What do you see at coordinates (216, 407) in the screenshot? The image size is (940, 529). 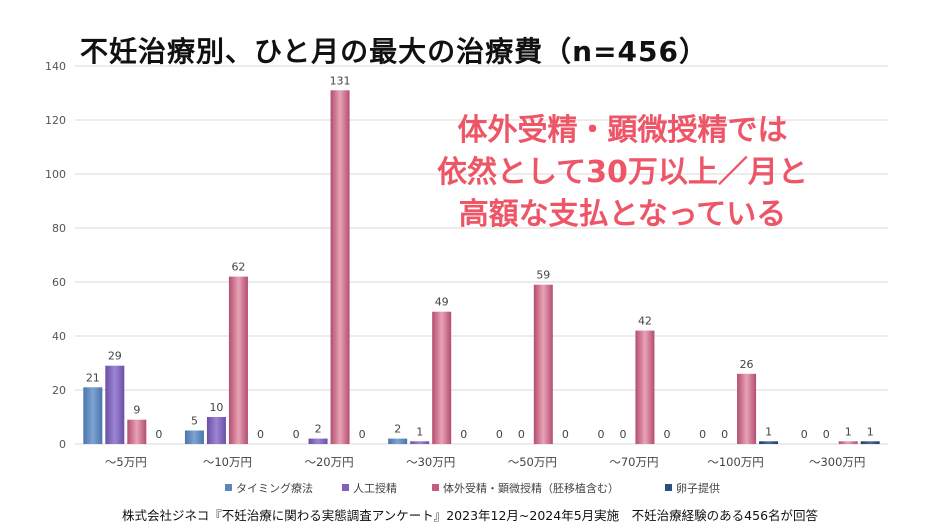 I see `data-label: 10` at bounding box center [216, 407].